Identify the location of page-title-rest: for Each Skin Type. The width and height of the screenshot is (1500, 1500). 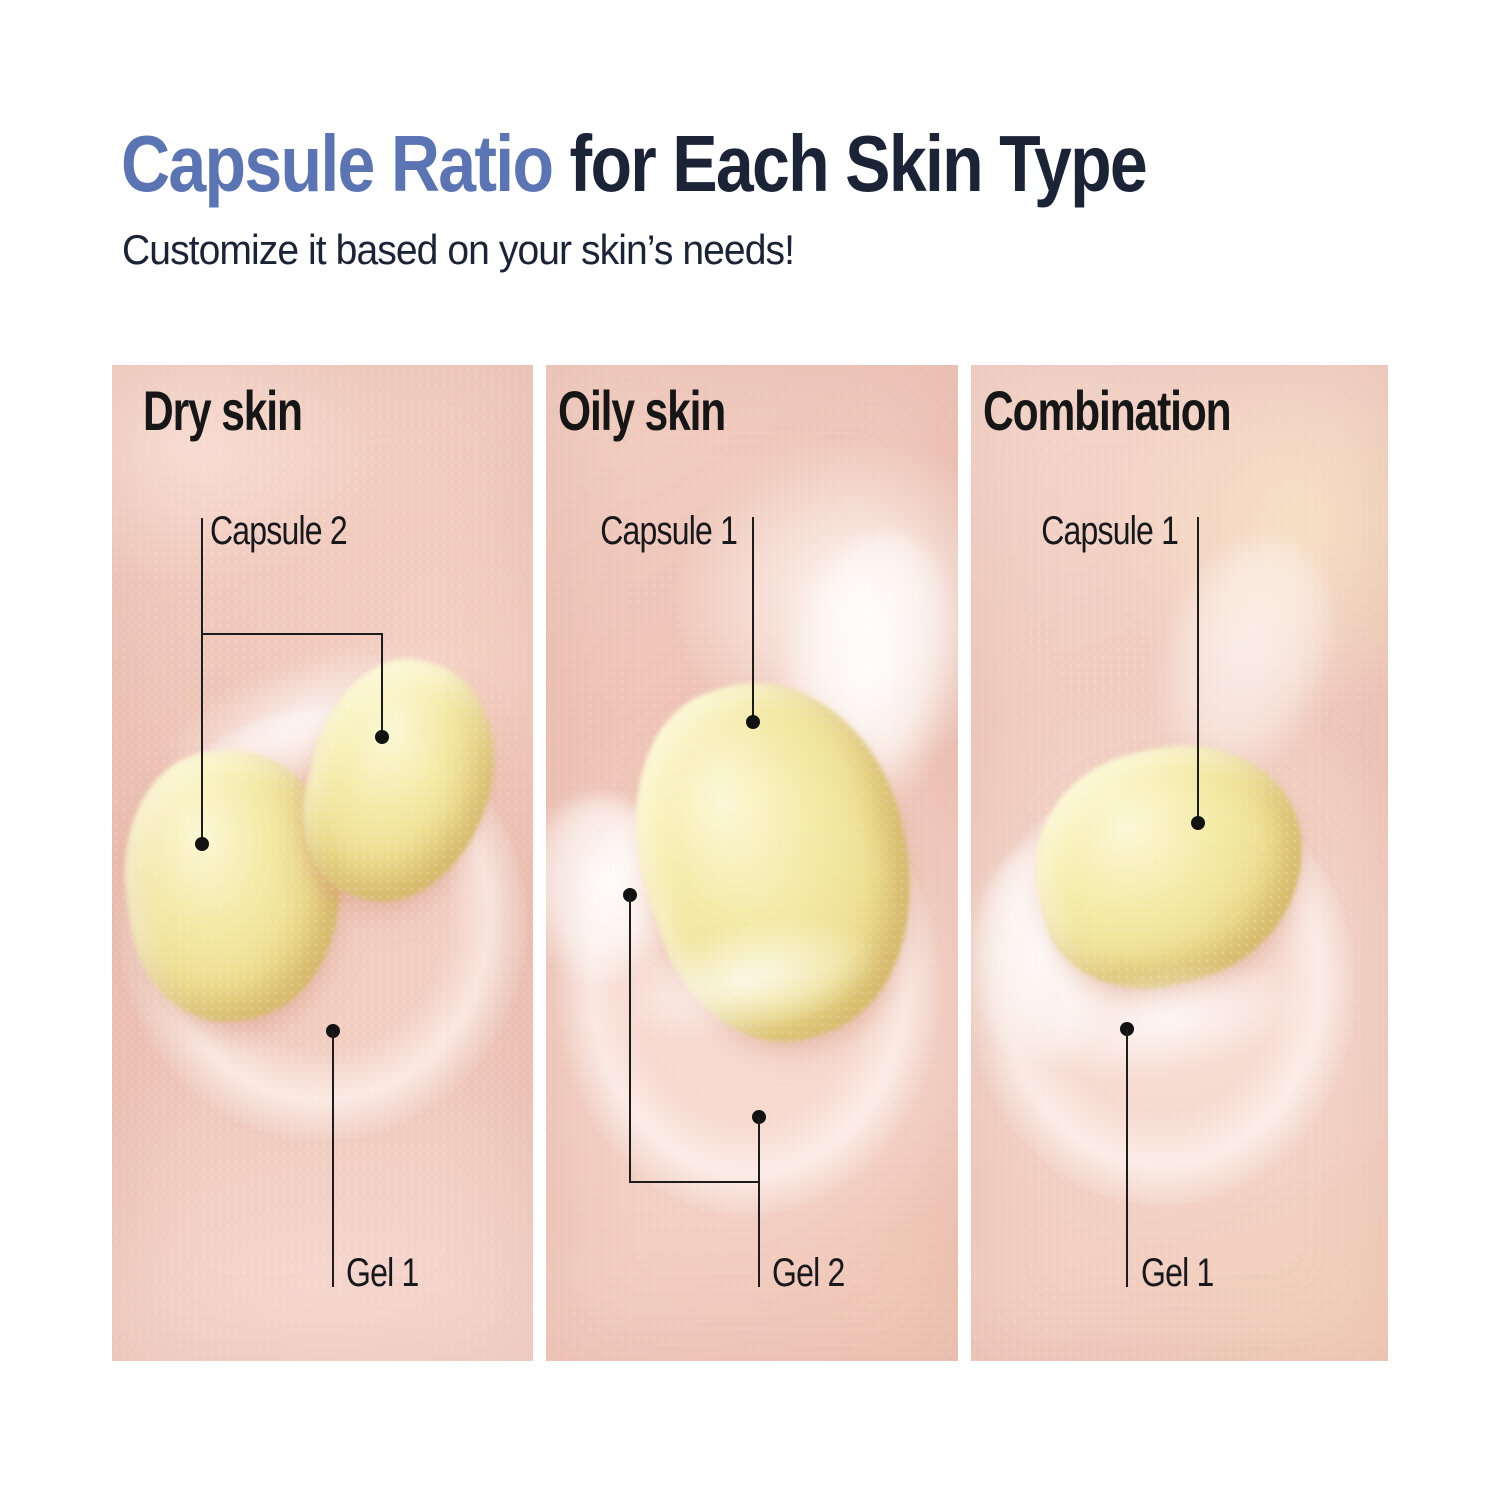
(850, 163).